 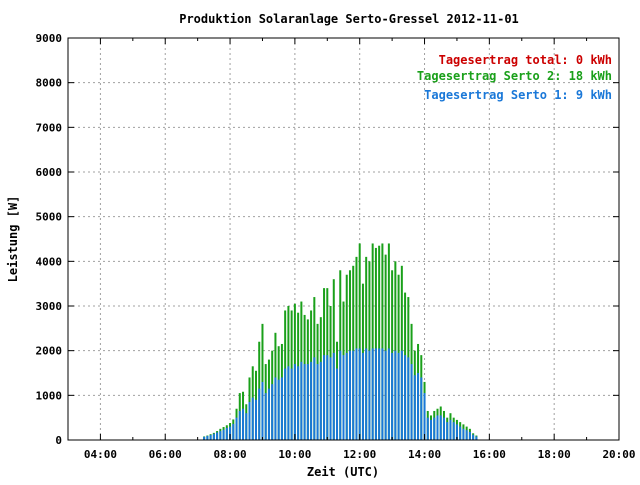 I want to click on y-tick-label: 7000, so click(x=49, y=127).